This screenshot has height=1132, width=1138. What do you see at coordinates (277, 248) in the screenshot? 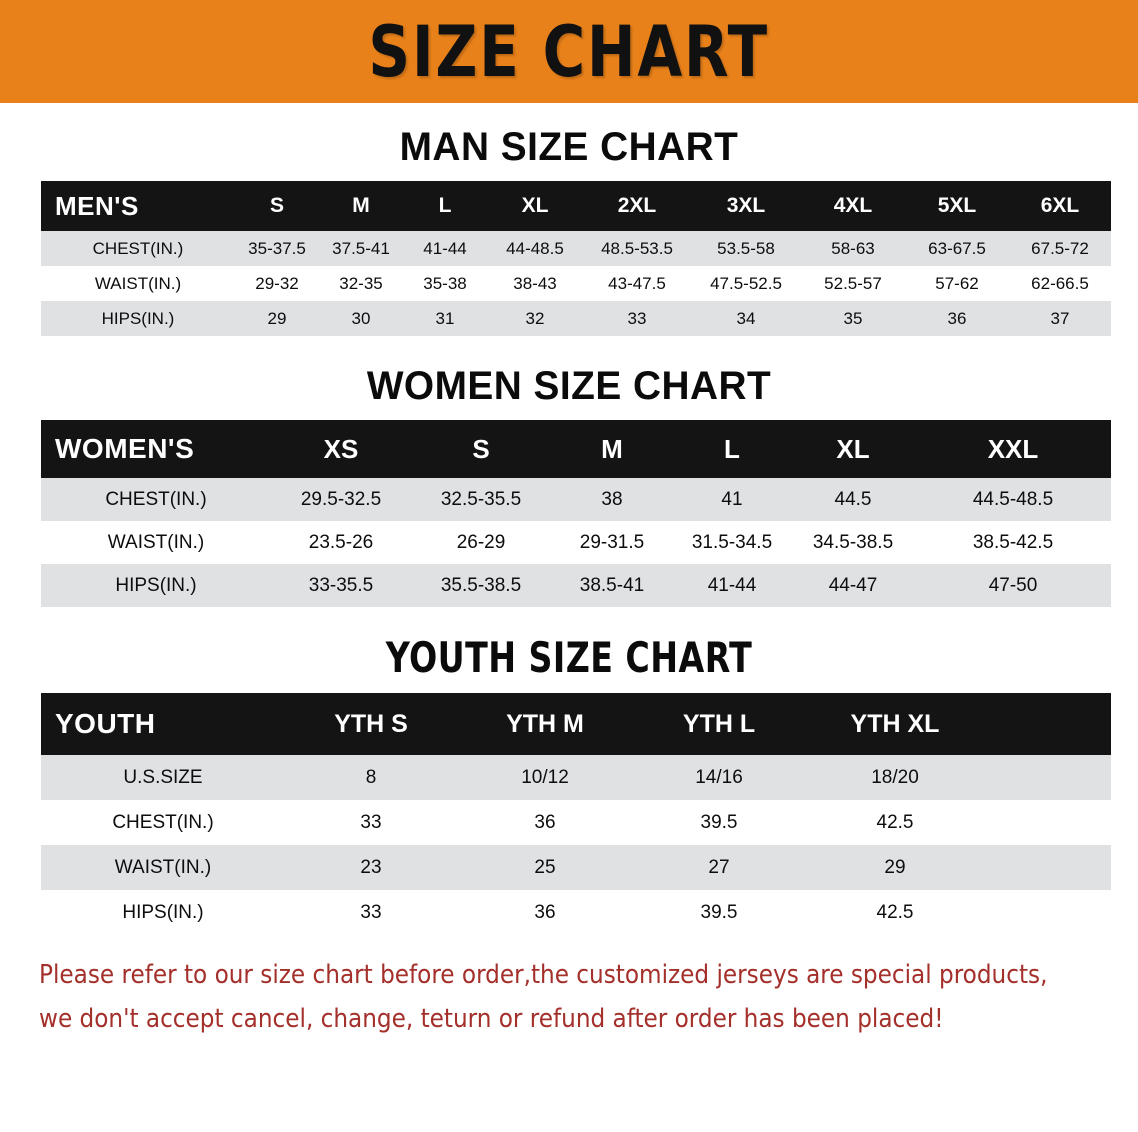
I see `man-cell-0-0: 35-37.5` at bounding box center [277, 248].